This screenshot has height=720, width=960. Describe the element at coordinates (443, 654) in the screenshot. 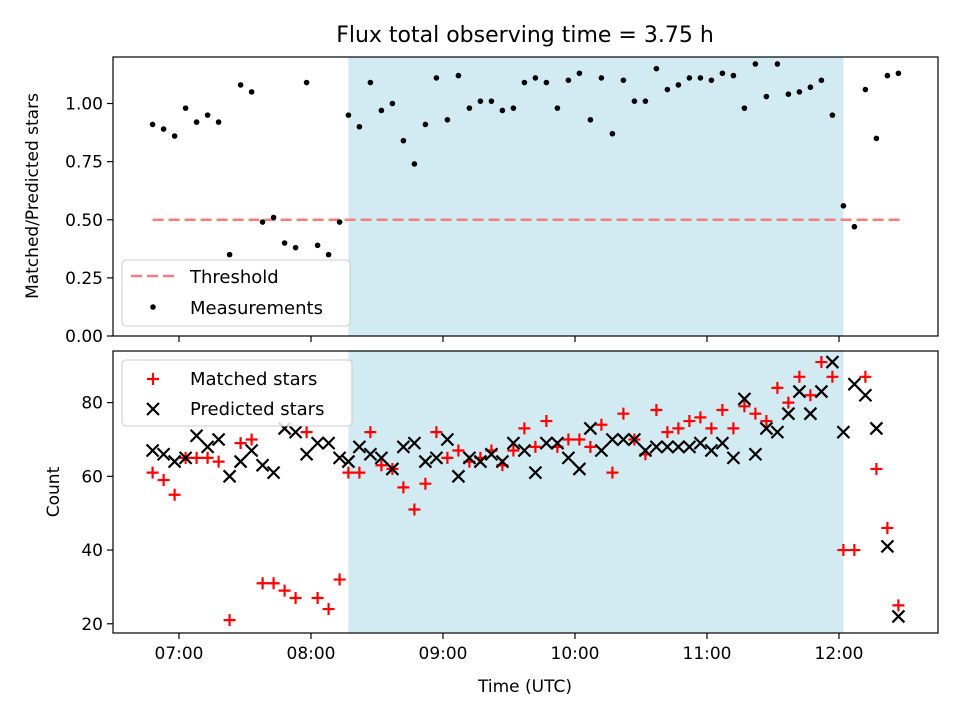

I see `x-tick-label: 09:00` at that location.